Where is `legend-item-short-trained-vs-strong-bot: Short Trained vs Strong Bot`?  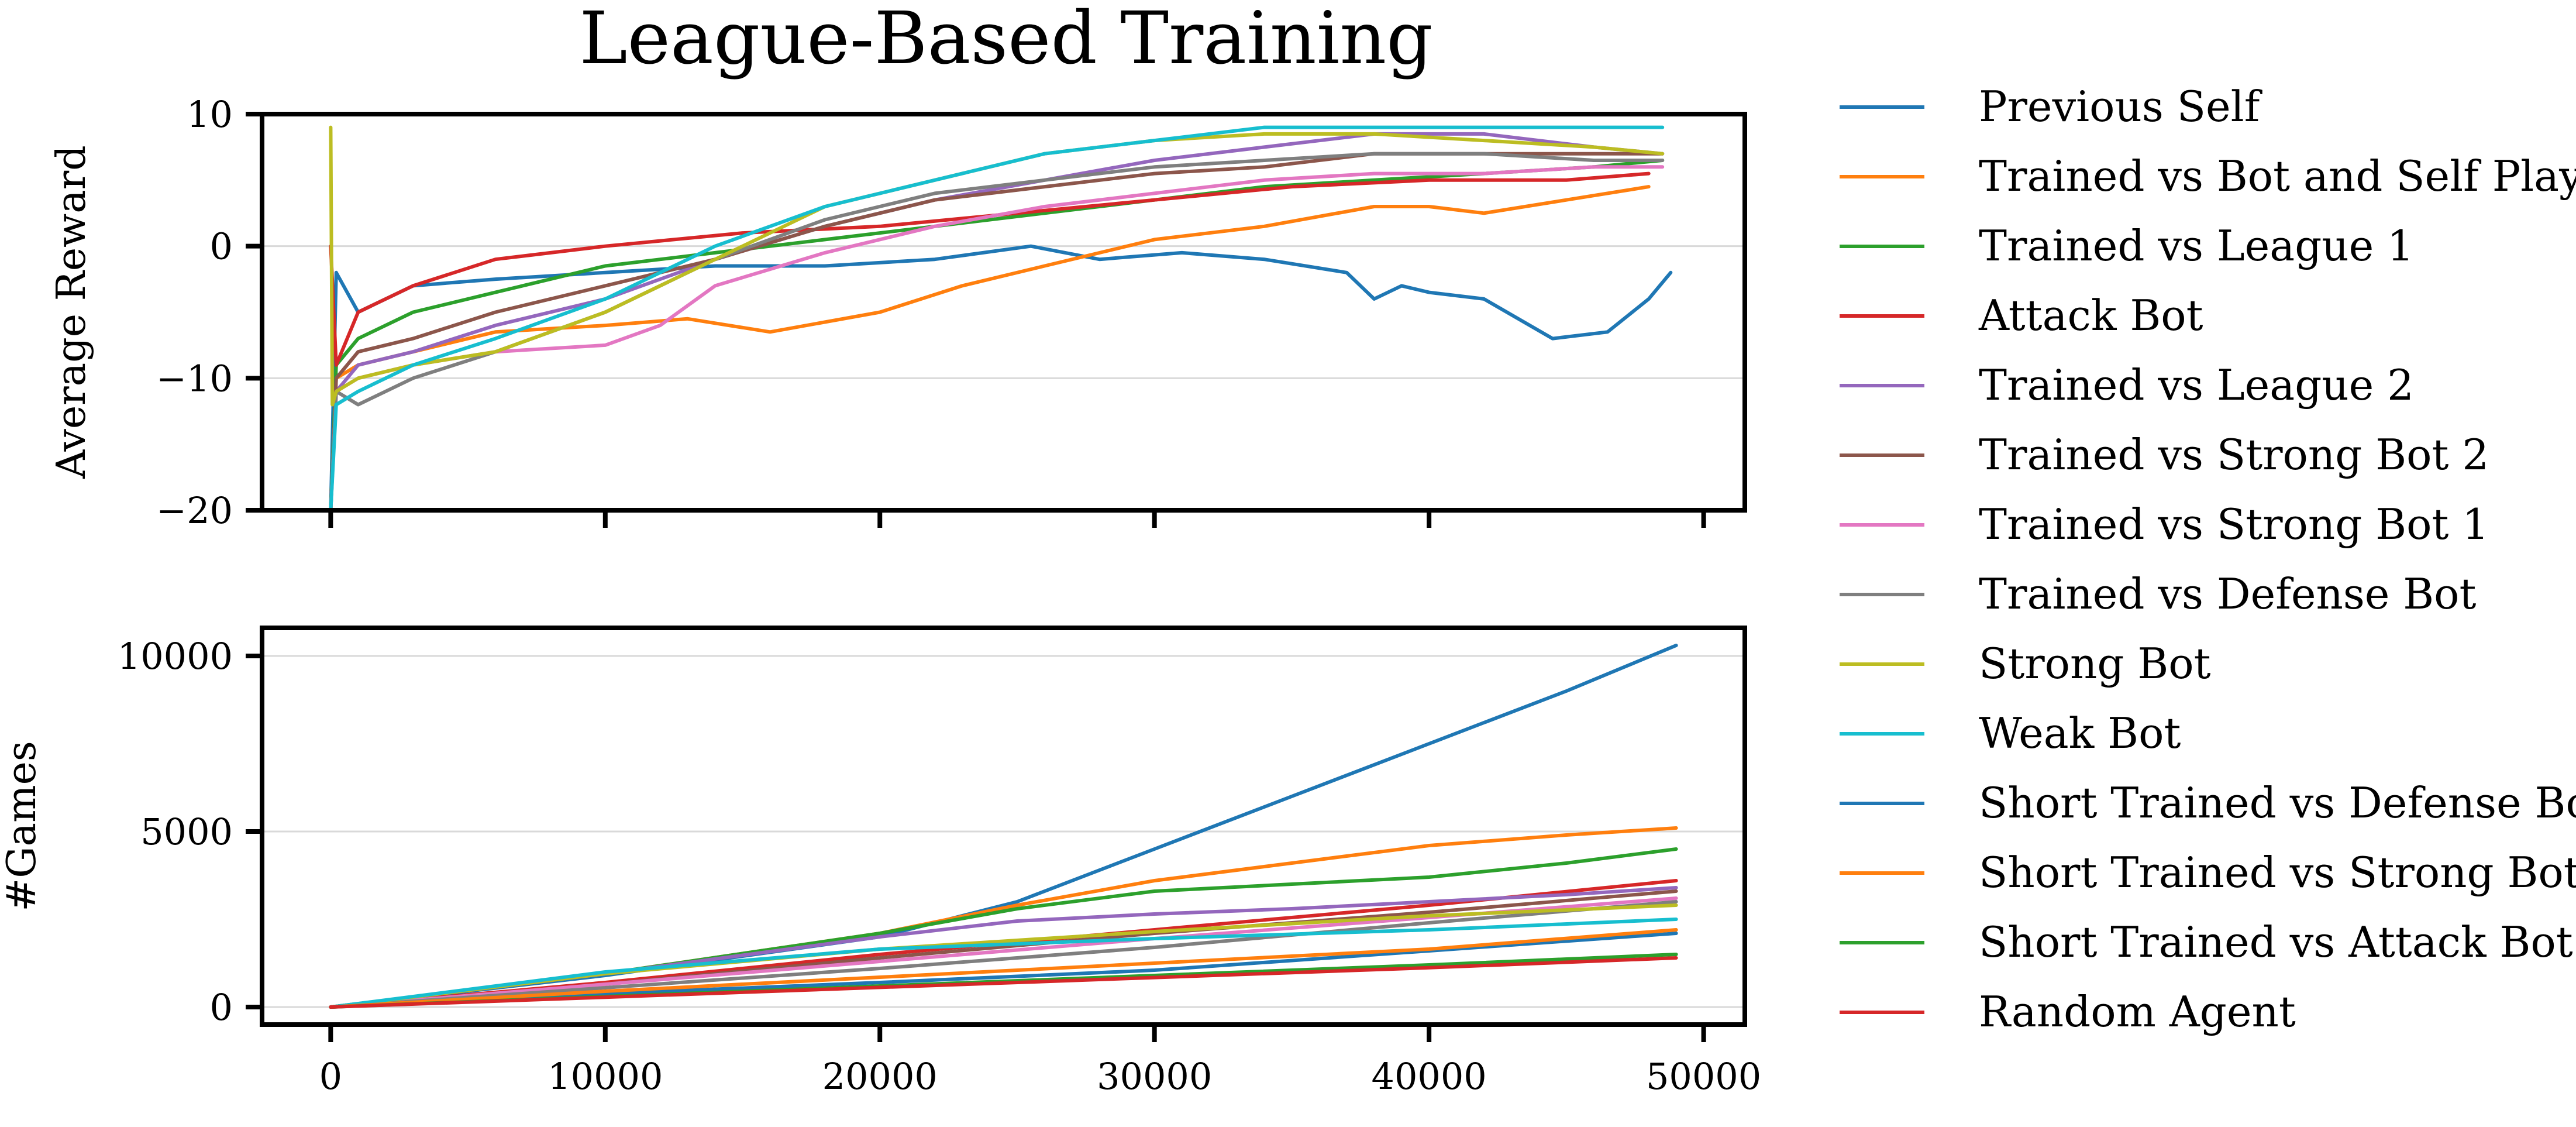 legend-item-short-trained-vs-strong-bot: Short Trained vs Strong Bot is located at coordinates (2208, 872).